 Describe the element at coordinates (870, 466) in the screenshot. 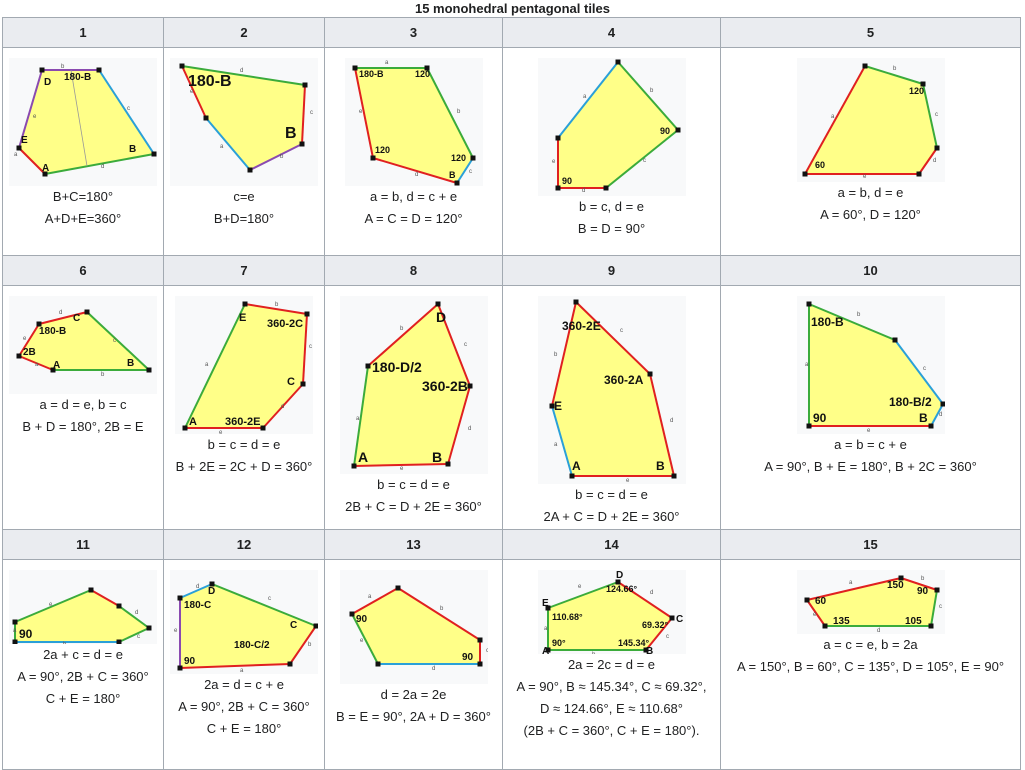

I see `condition-line: A = 90°, B + E = 180°, B + 2C = 360°` at that location.